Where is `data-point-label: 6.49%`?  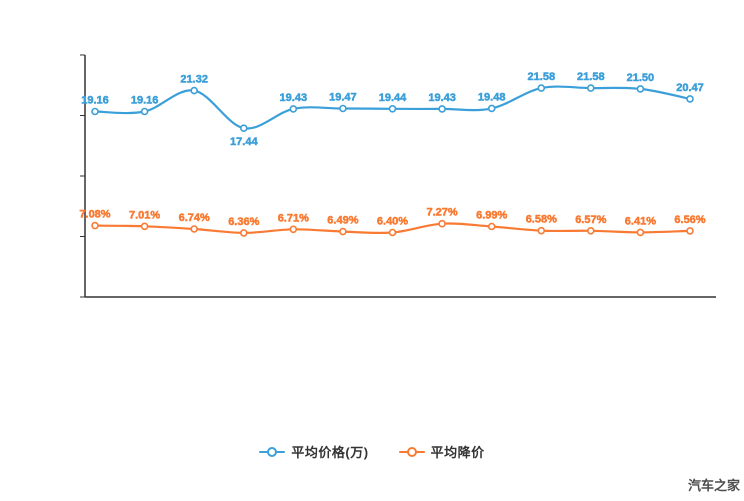
data-point-label: 6.49% is located at coordinates (342, 221).